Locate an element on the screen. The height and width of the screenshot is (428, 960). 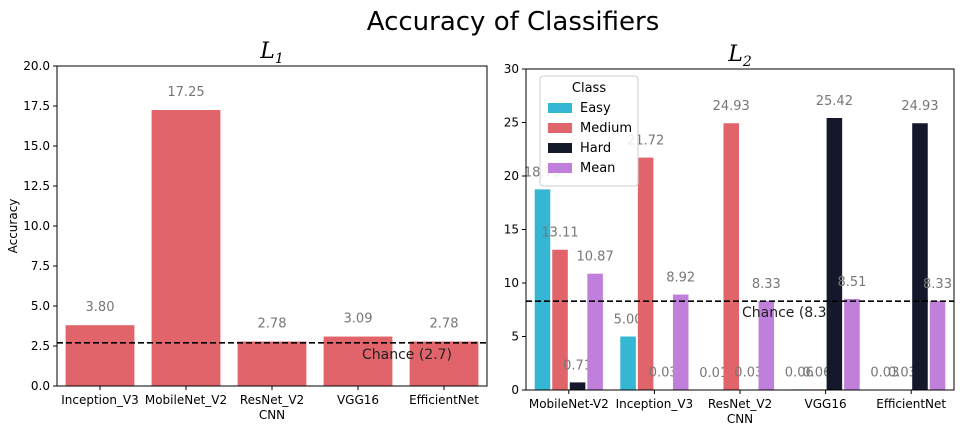
legend-title: Class is located at coordinates (589, 88).